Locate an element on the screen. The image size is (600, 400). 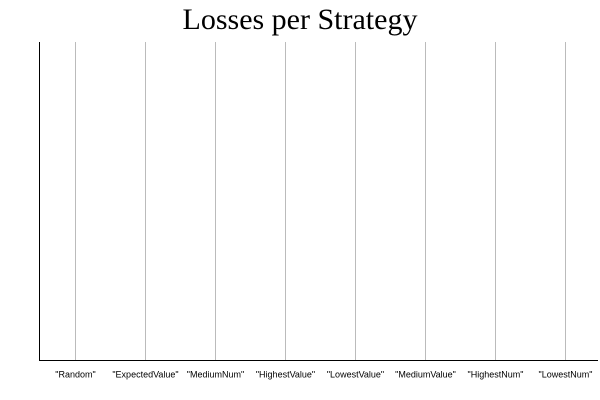
x-tick-label: "HighestValue" is located at coordinates (285, 374).